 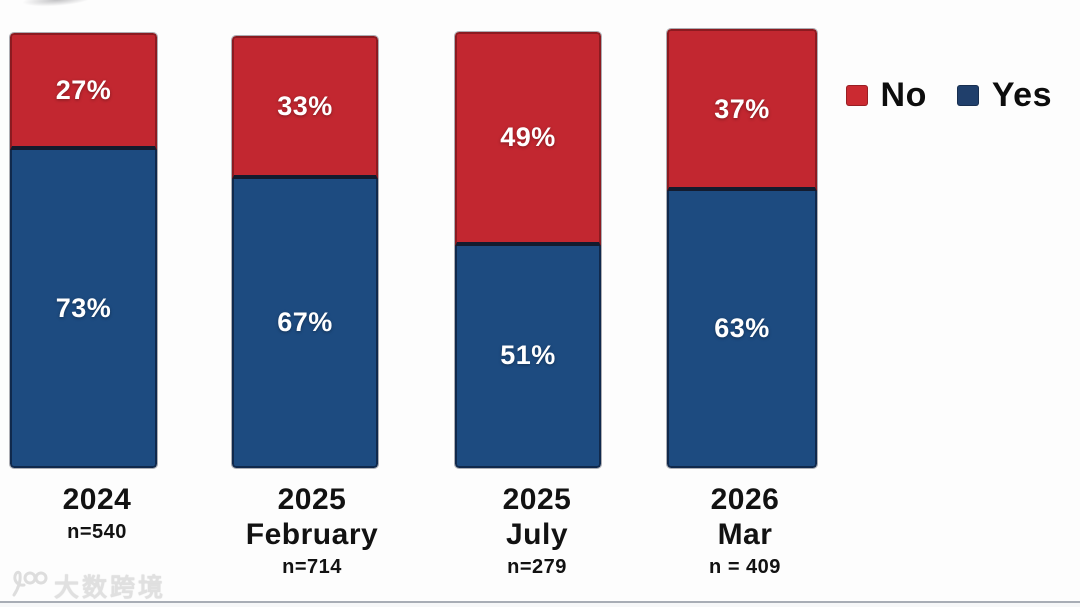 I want to click on legend: No Yes, so click(x=948, y=95).